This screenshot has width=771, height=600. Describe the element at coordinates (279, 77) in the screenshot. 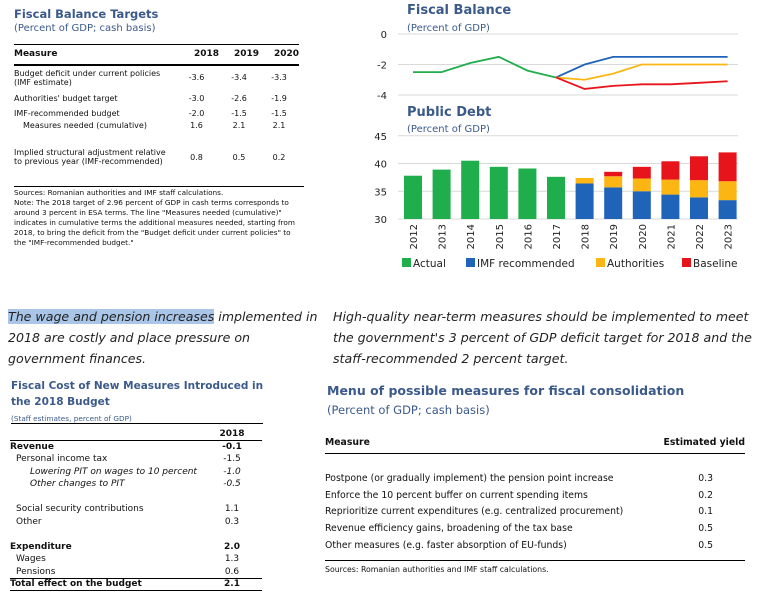

I see `cell-value: -3.3` at that location.